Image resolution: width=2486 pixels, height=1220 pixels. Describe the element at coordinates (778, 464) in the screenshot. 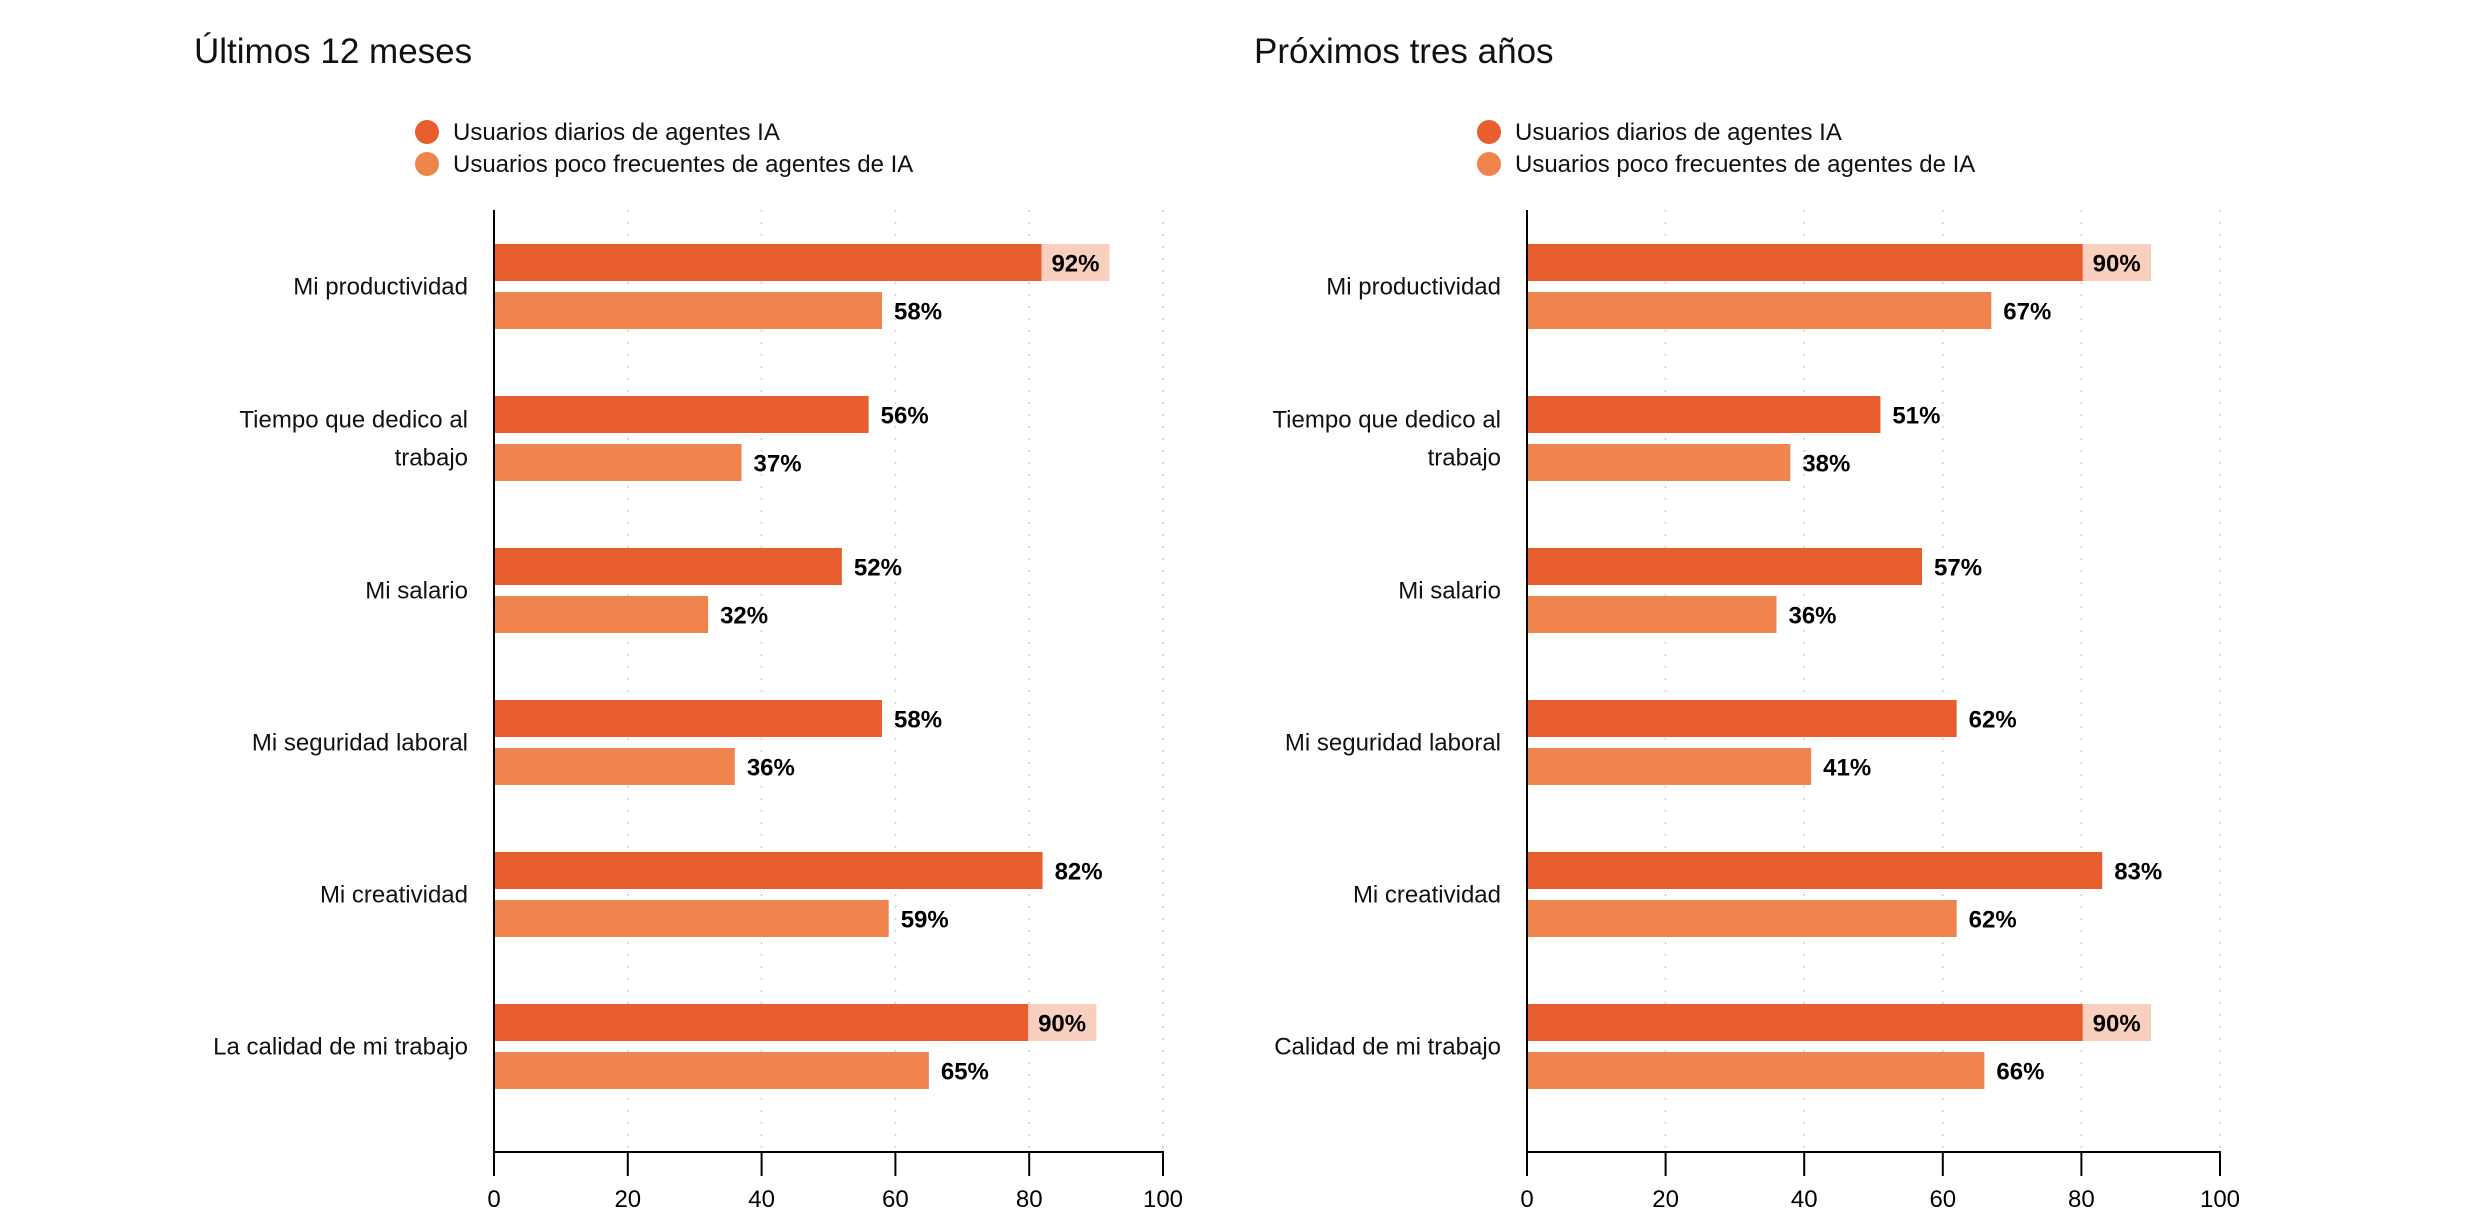

I see `value-label: 37%` at that location.